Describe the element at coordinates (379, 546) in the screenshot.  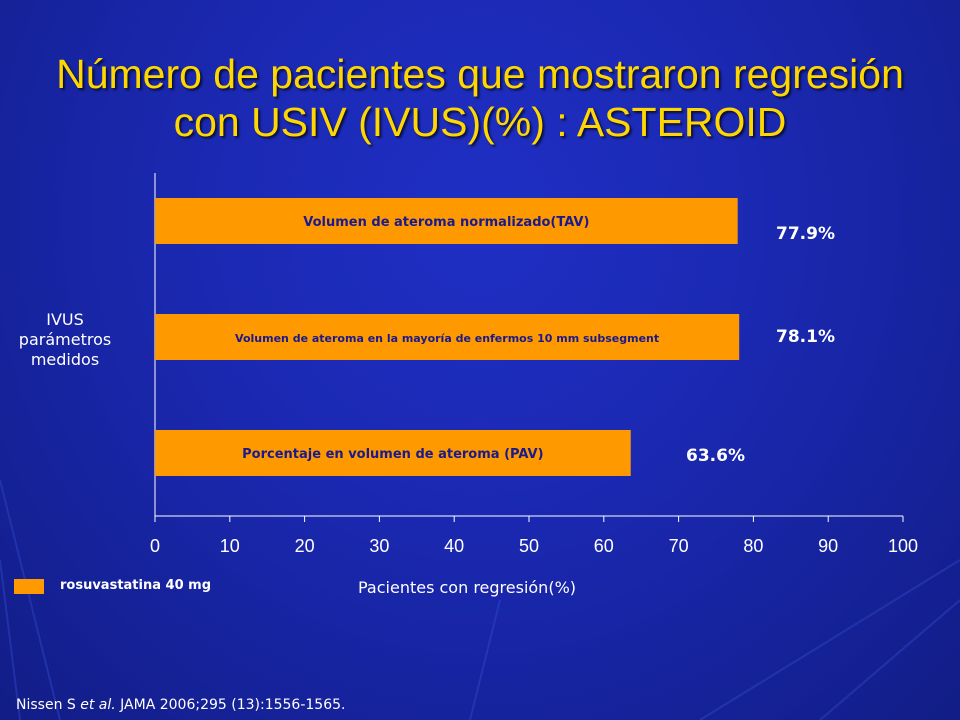
I see `x-tick-label: 30` at that location.